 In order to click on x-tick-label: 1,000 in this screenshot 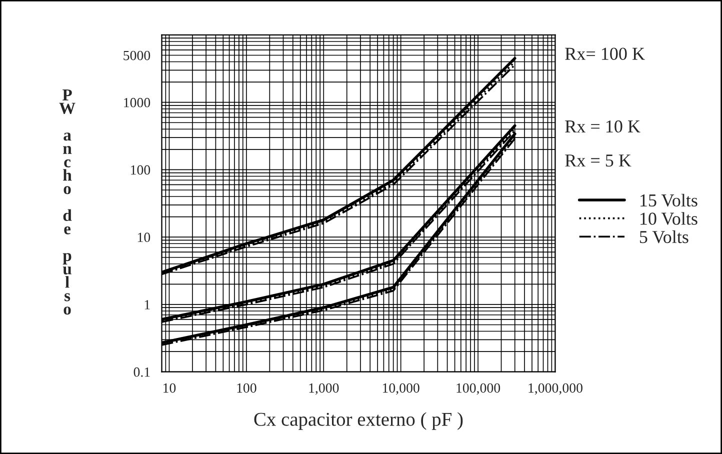, I will do `click(324, 389)`.